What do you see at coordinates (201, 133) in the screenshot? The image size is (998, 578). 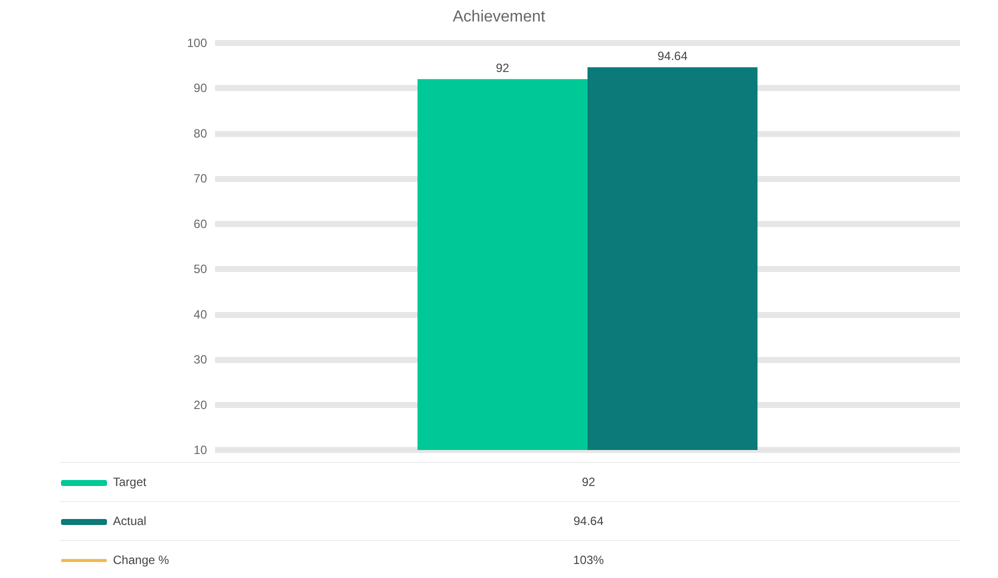 I see `y-tick-label: 80` at bounding box center [201, 133].